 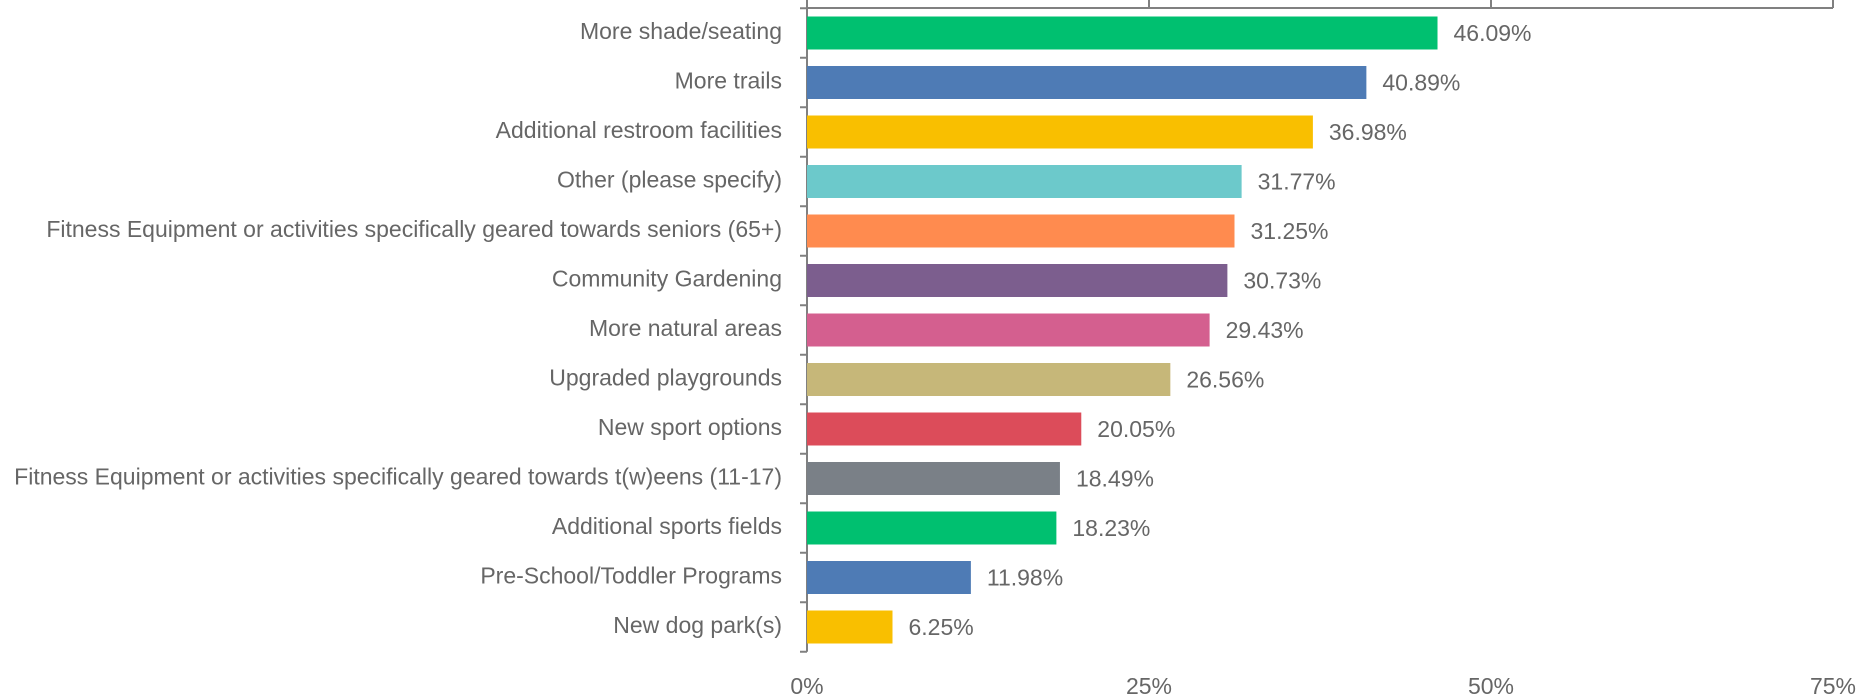 What do you see at coordinates (1265, 330) in the screenshot?
I see `value-label: 29.43%` at bounding box center [1265, 330].